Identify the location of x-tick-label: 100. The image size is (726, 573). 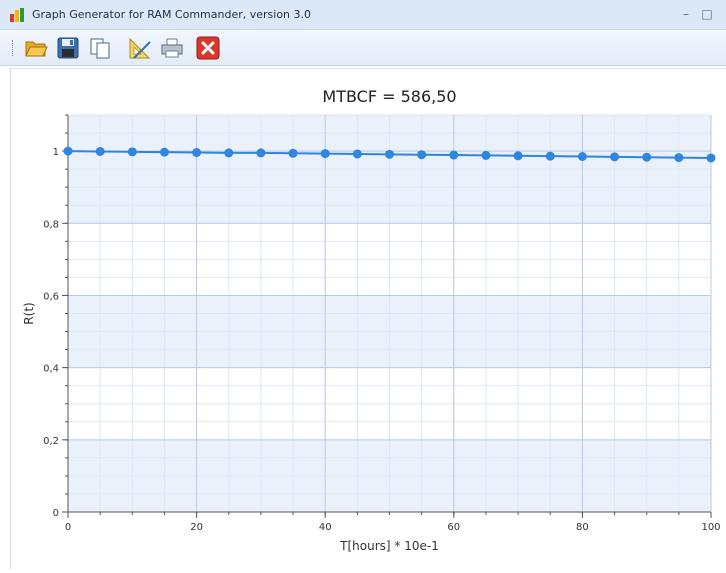
(710, 527).